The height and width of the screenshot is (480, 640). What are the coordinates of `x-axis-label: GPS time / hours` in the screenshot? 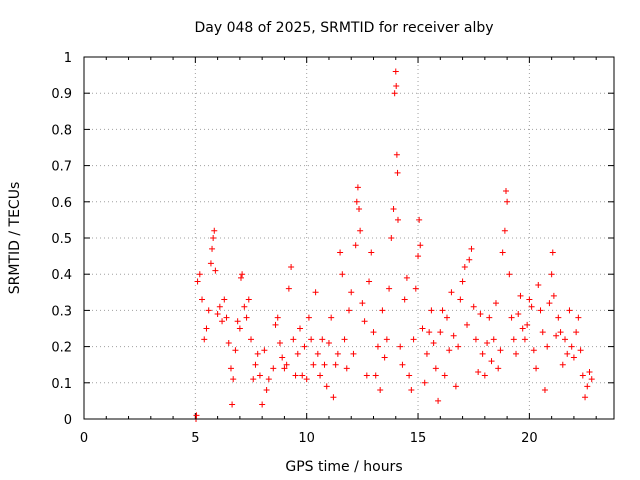 It's located at (343, 467).